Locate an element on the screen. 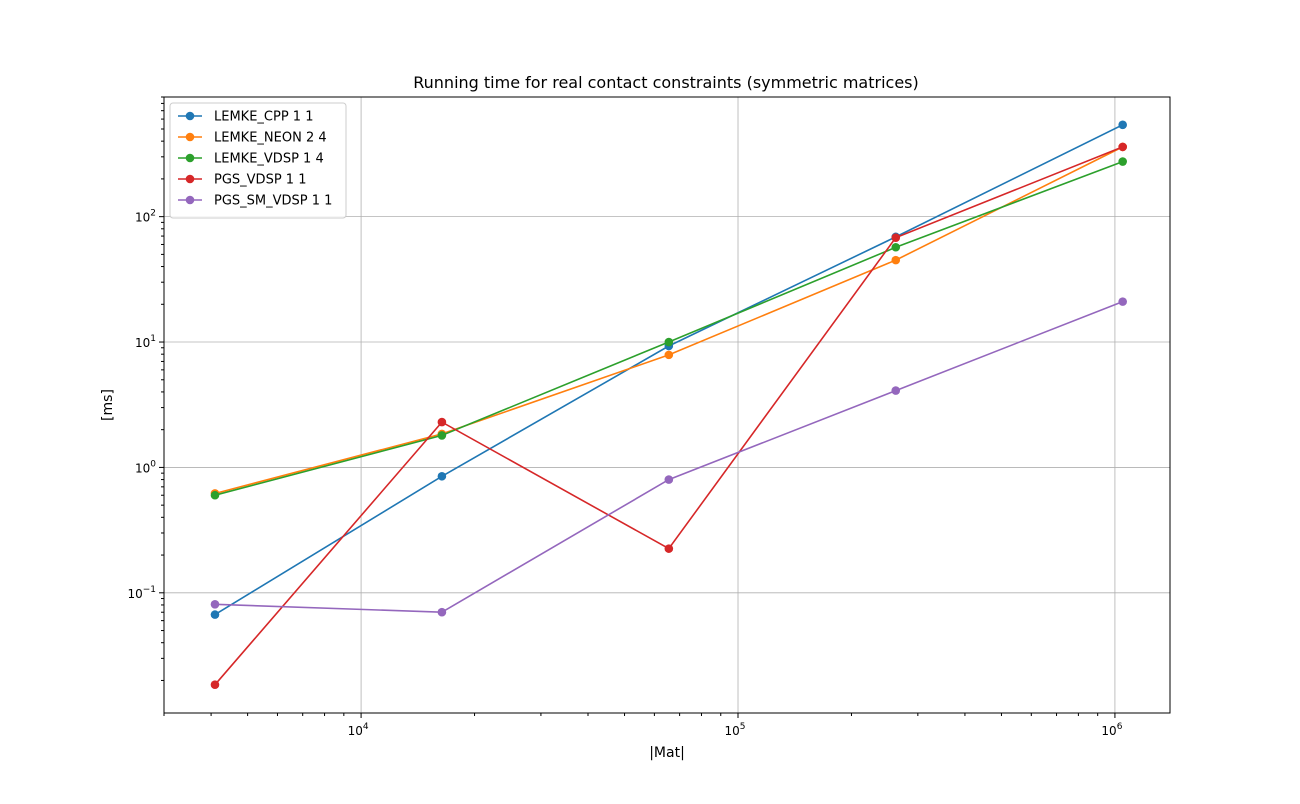 This screenshot has width=1300, height=804. y-tick-label: 10⁰ is located at coordinates (145, 467).